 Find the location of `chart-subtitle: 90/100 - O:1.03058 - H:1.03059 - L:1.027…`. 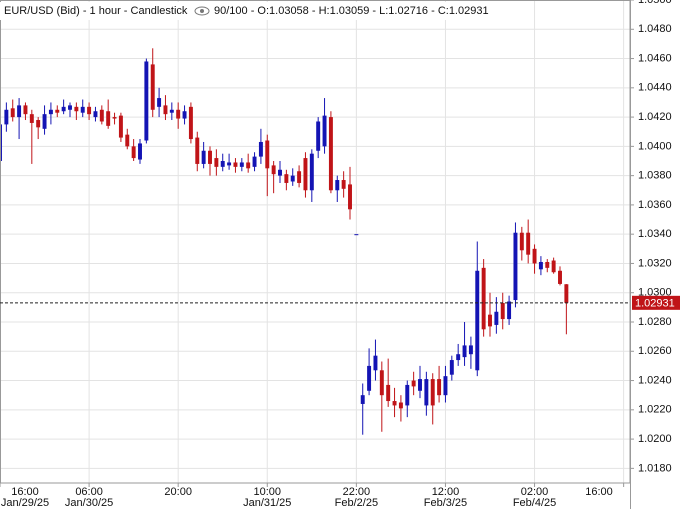

chart-subtitle: 90/100 - O:1.03058 - H:1.03059 - L:1.027… is located at coordinates (351, 11).